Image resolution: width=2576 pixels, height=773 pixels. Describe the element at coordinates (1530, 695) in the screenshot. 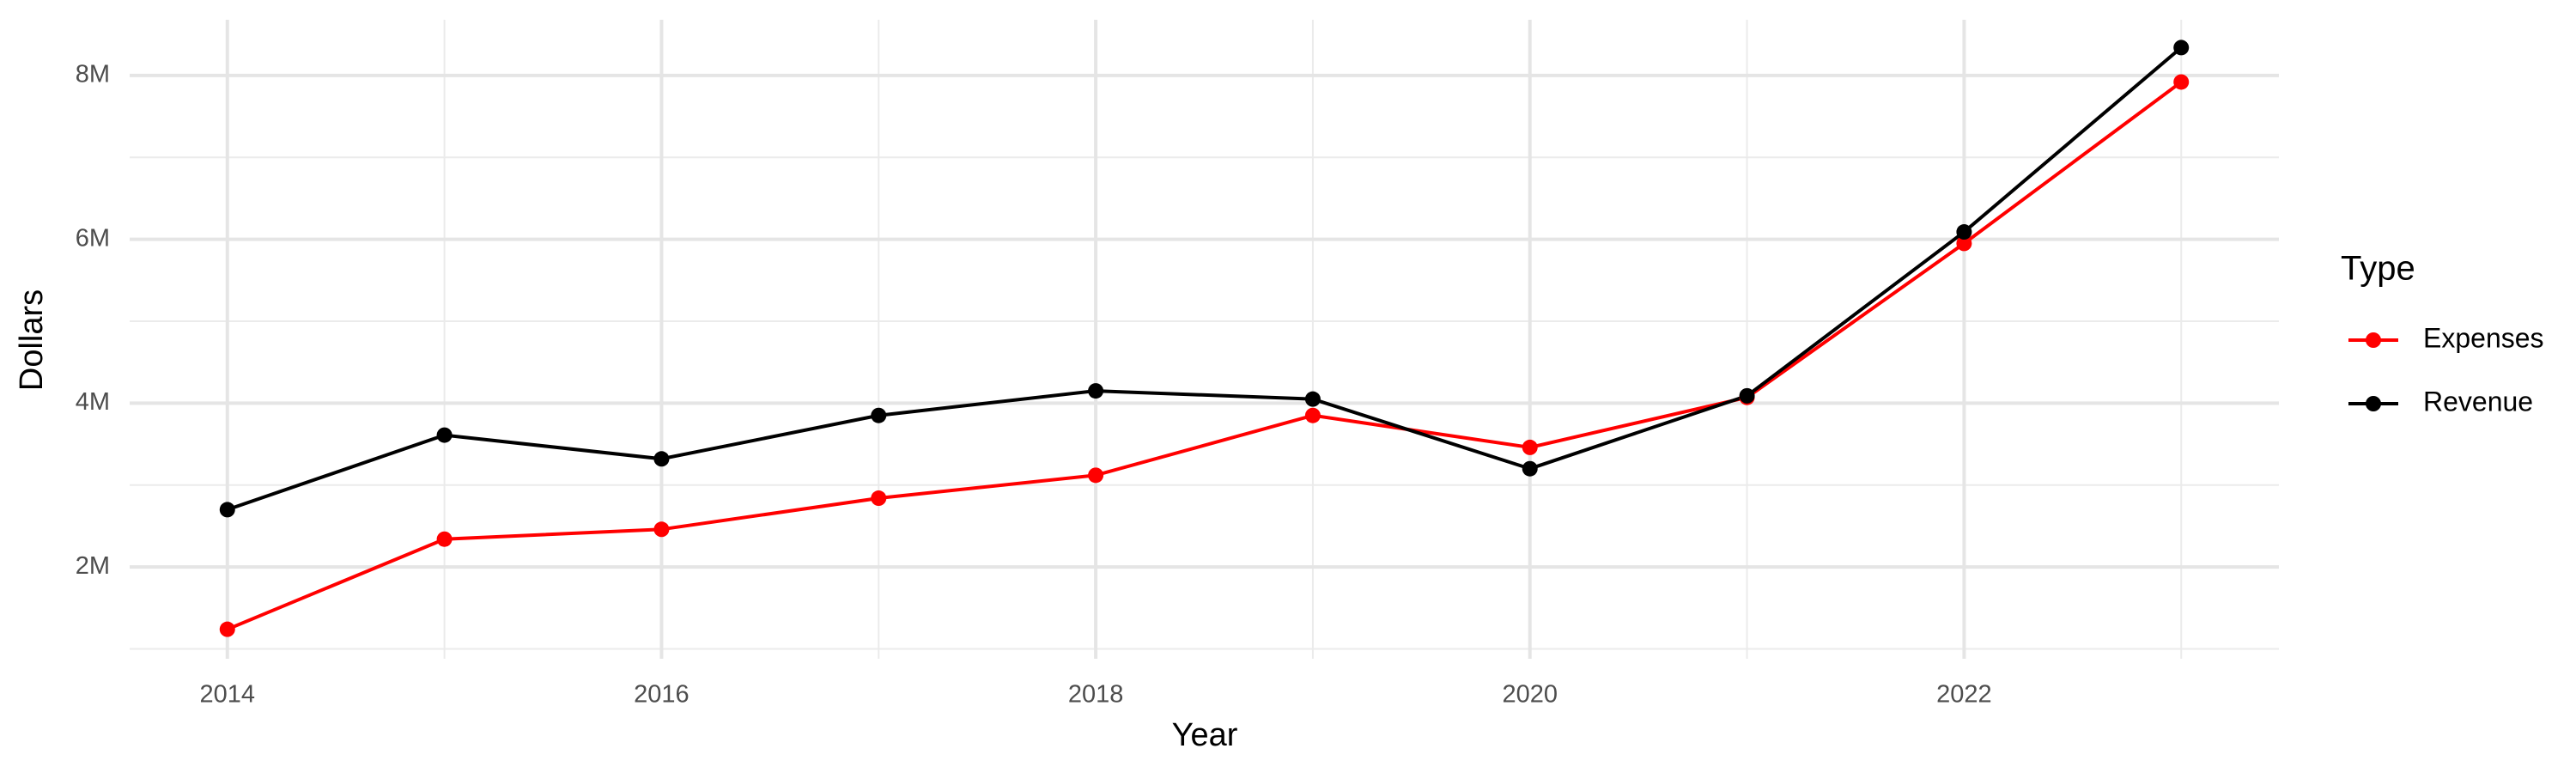

I see `x-tick-label: 2020` at that location.